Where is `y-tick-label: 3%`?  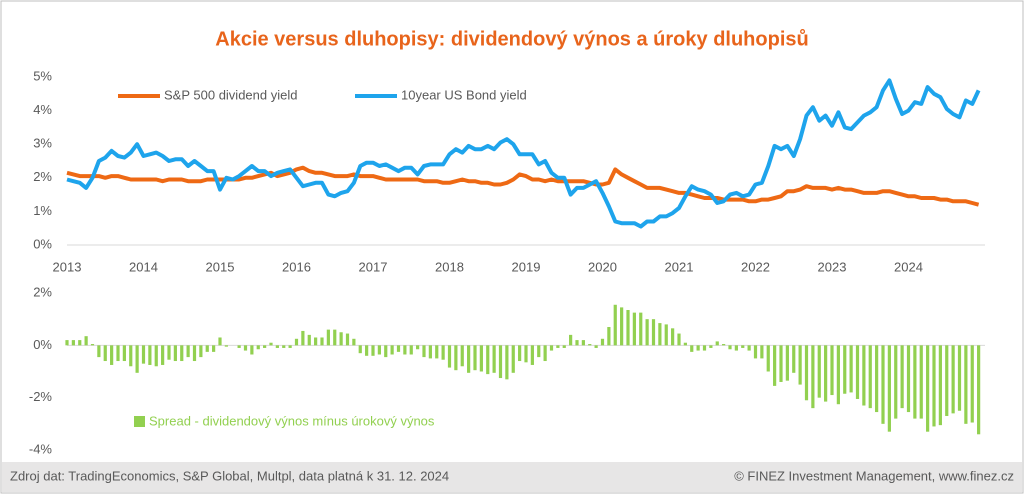 y-tick-label: 3% is located at coordinates (42, 143).